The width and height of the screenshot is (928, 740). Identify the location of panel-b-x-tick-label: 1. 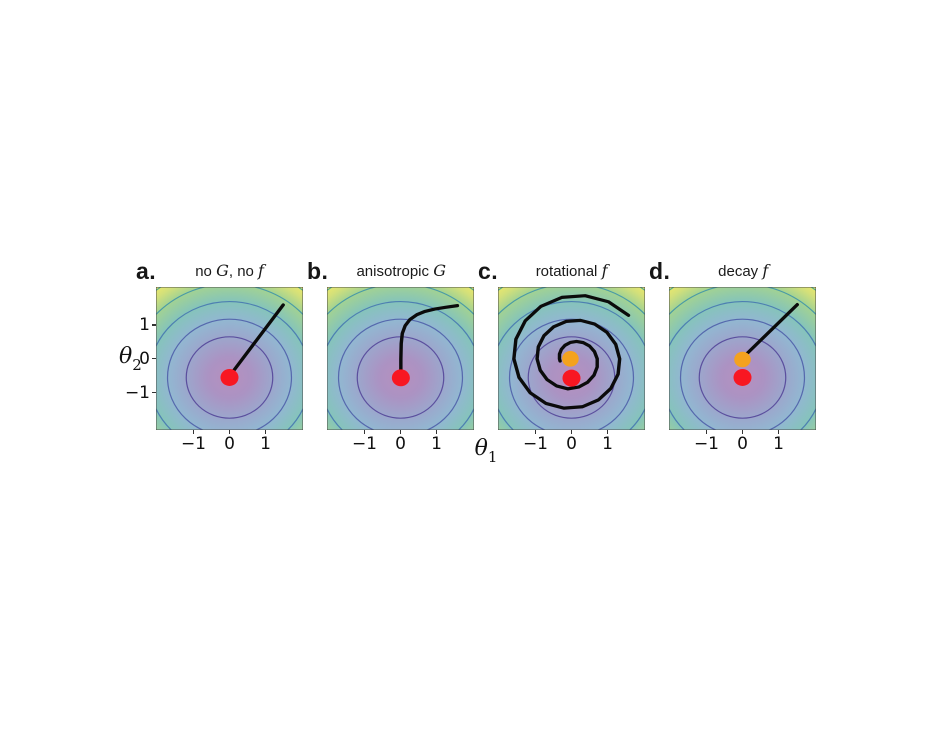
(436, 444).